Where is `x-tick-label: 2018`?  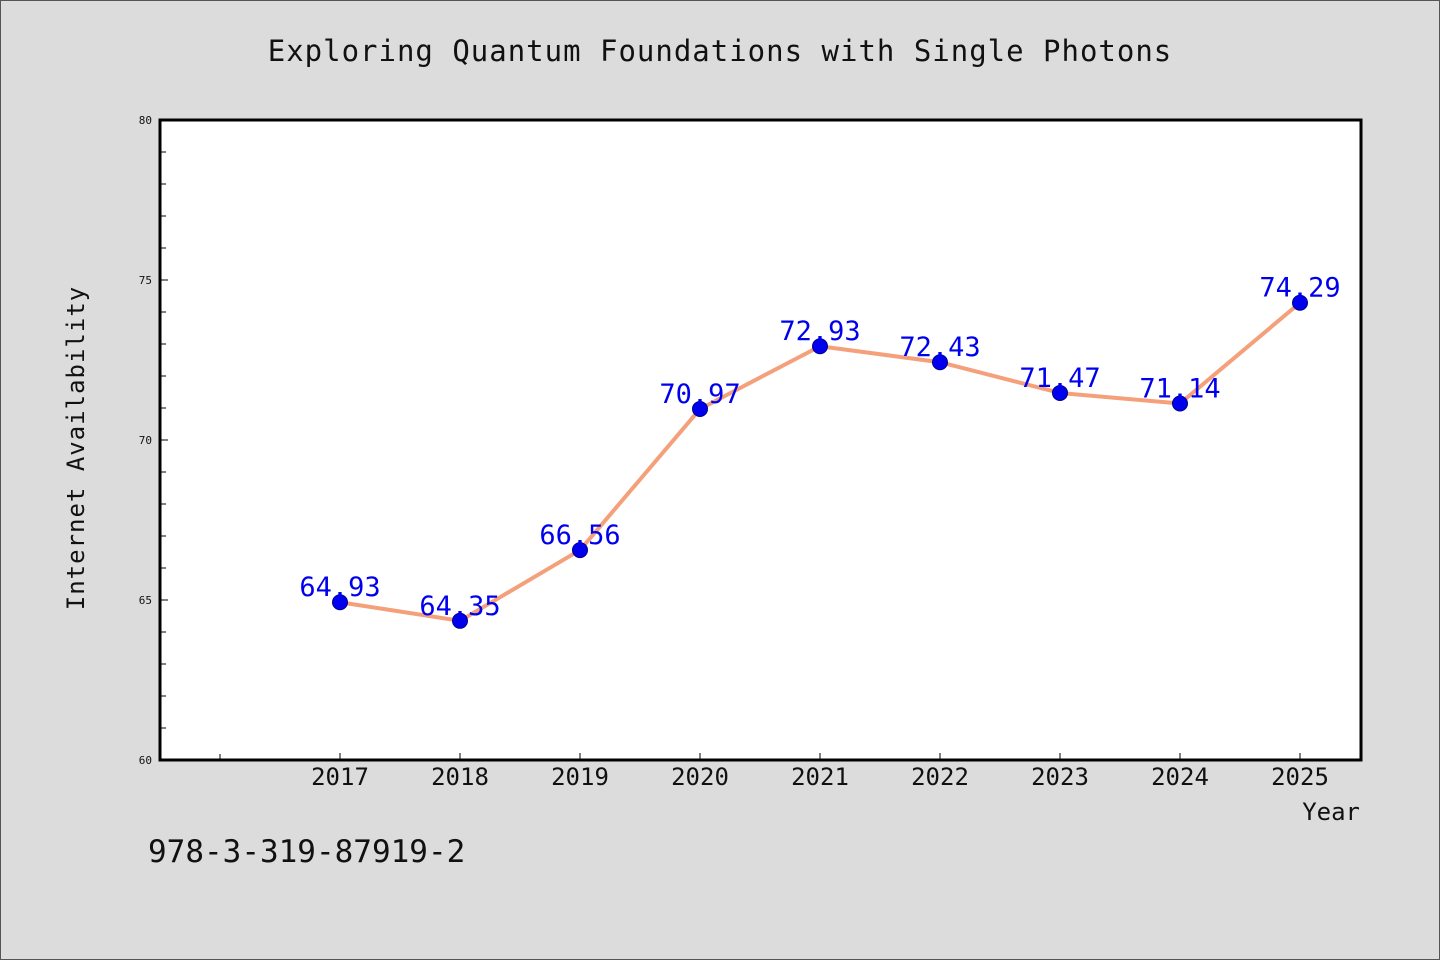
x-tick-label: 2018 is located at coordinates (460, 777).